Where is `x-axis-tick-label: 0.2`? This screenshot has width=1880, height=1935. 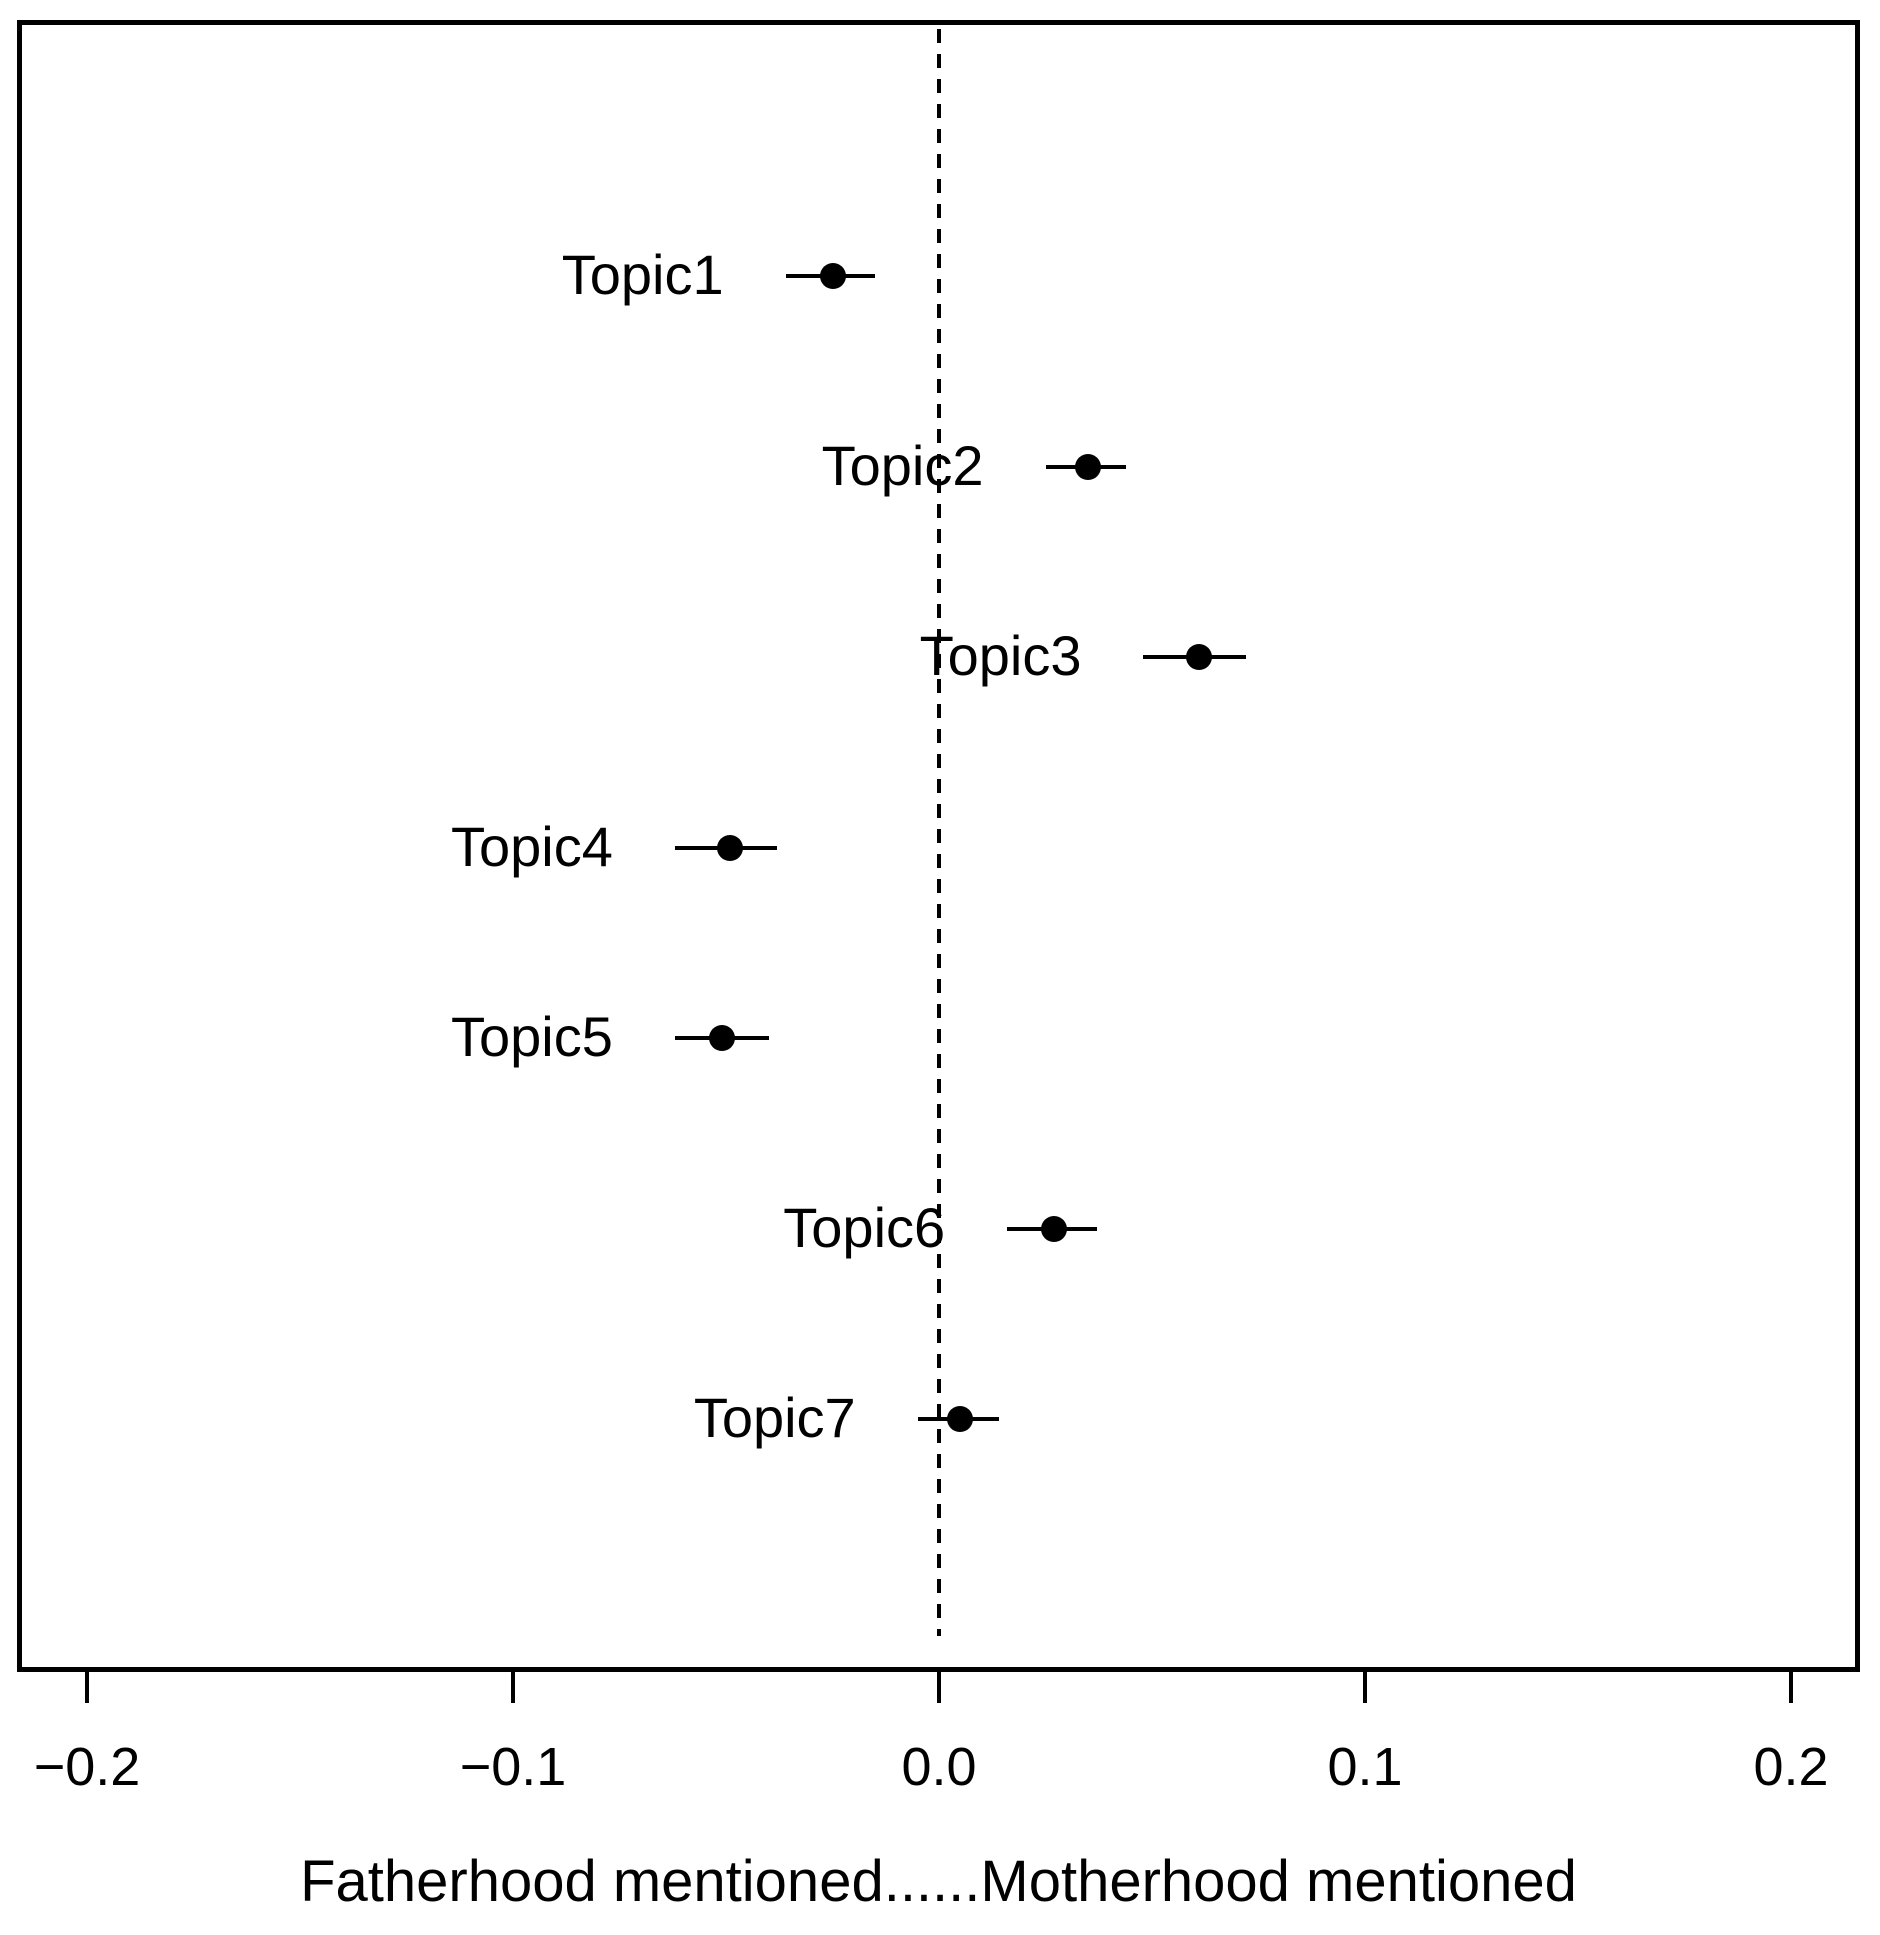
x-axis-tick-label: 0.2 is located at coordinates (1791, 1767).